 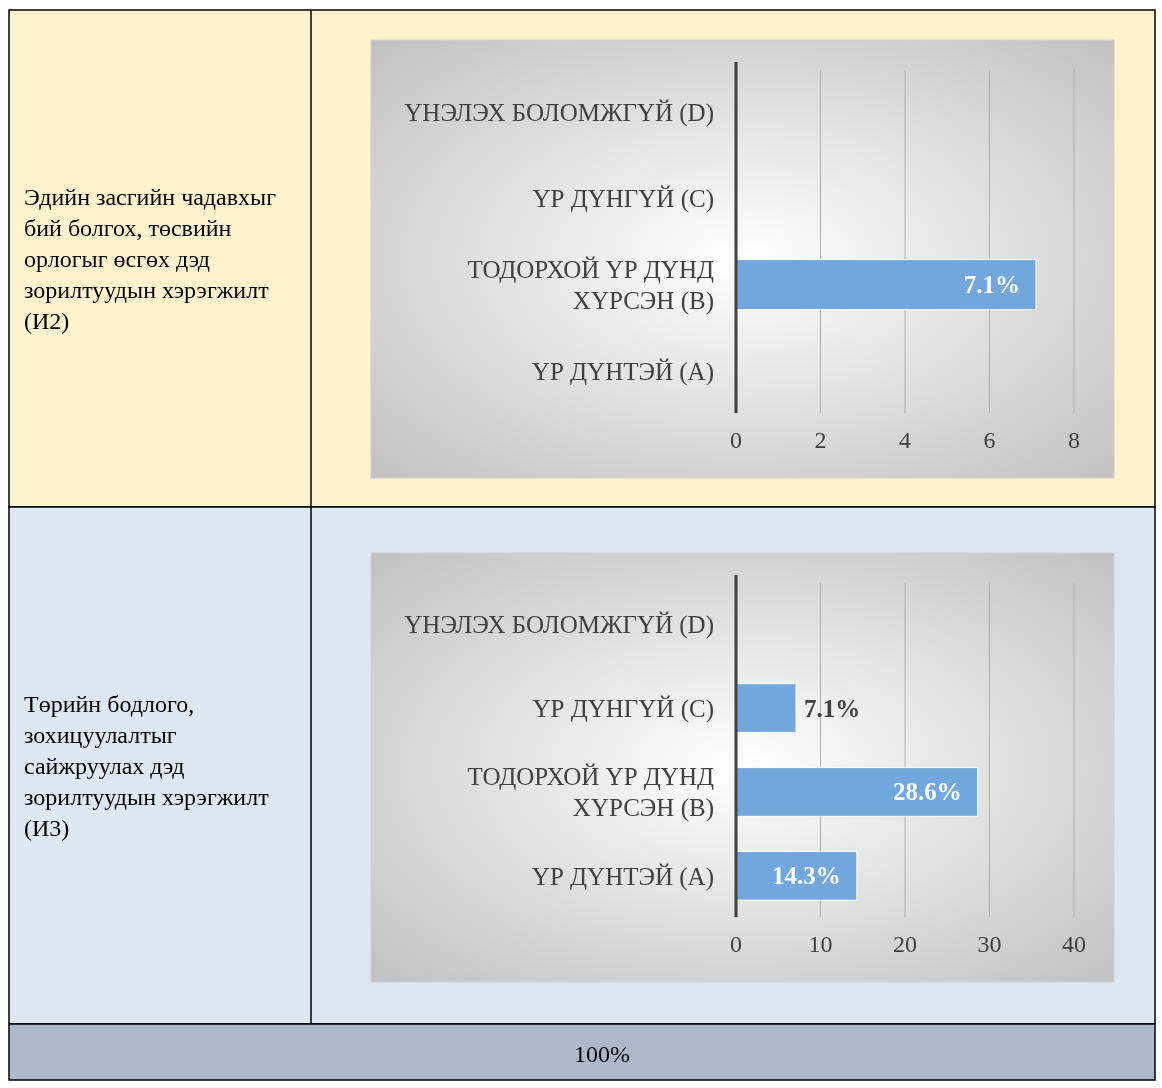 I want to click on x-tick-label: 6, so click(x=989, y=440).